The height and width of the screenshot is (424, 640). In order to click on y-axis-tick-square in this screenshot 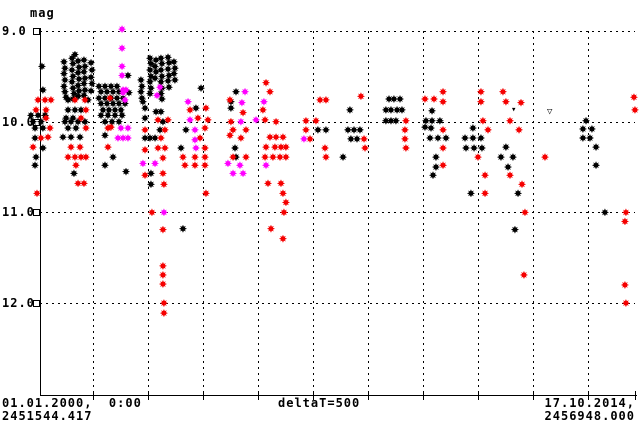, I will do `click(36, 213)`.